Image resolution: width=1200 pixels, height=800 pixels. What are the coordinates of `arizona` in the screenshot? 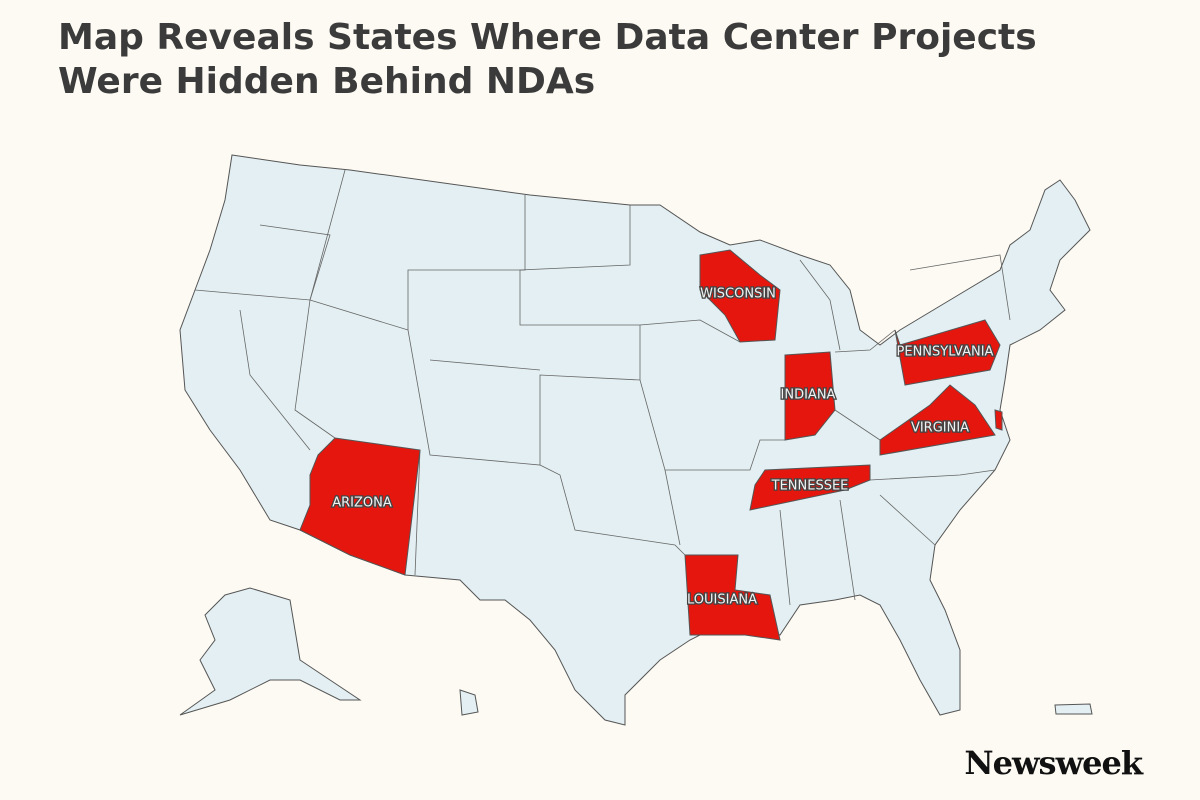 It's located at (360, 506).